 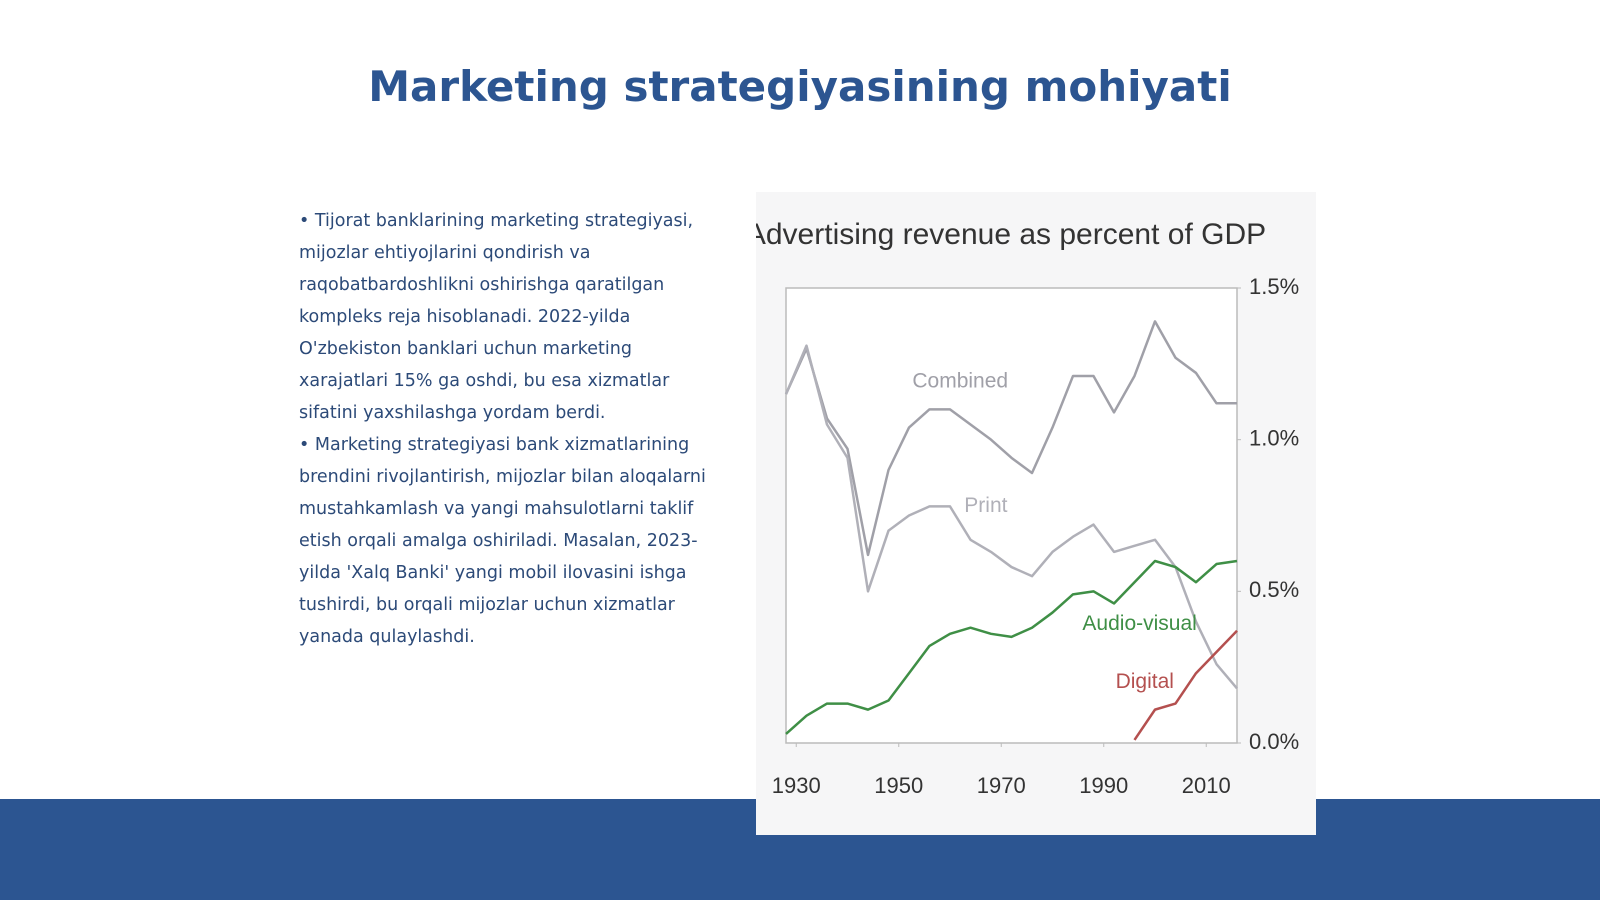 I want to click on x-tick-label: 1970, so click(x=1001, y=785).